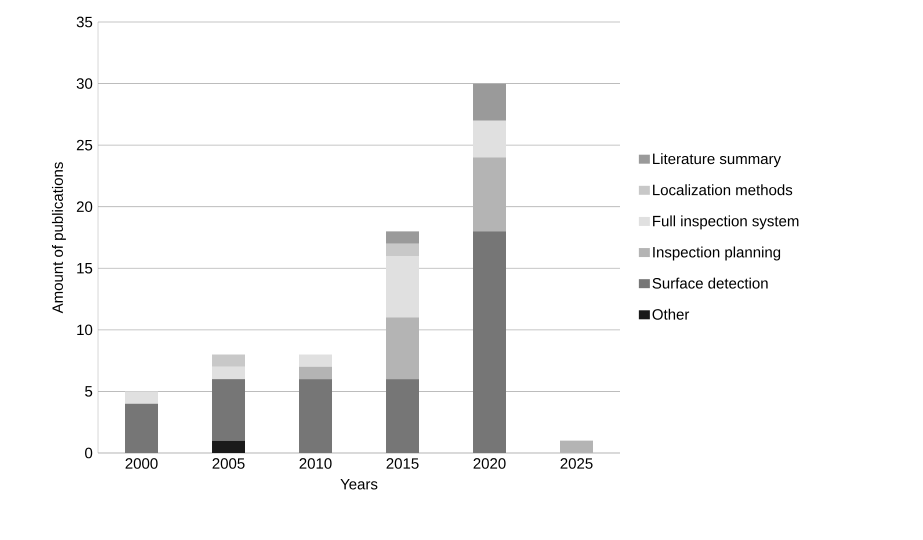 The height and width of the screenshot is (540, 923). Describe the element at coordinates (717, 160) in the screenshot. I see `legend-label: Literature summary` at that location.